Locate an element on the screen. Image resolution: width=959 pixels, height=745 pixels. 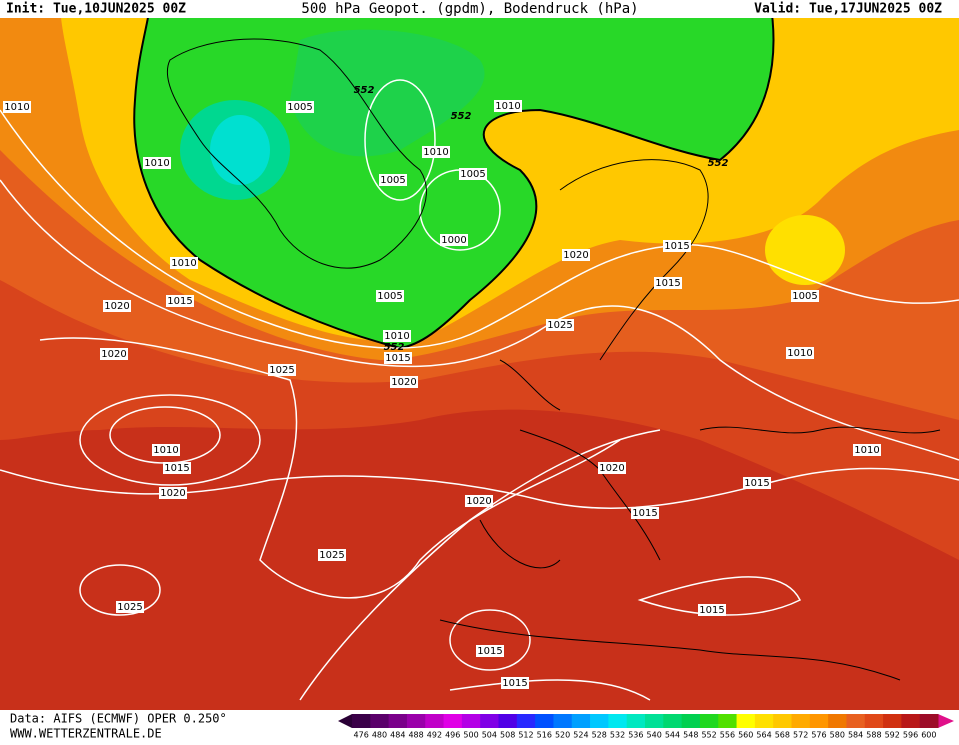
init-time: Init: Tue,10JUN2025 00Z is located at coordinates (96, 9).